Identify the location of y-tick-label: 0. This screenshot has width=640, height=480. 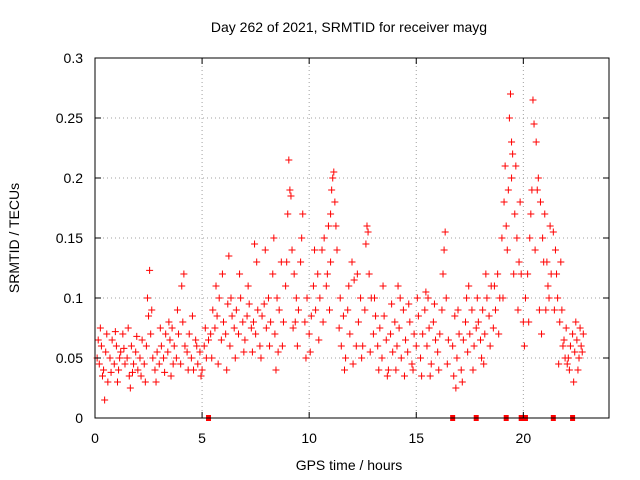
(79, 418).